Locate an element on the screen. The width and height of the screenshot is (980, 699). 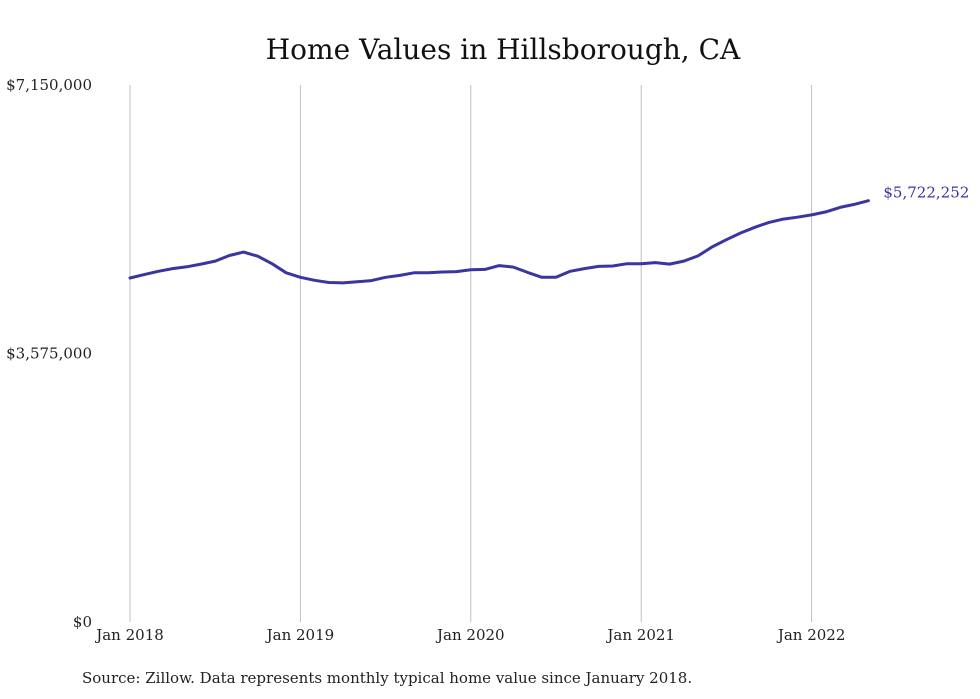
x-axis-ticks: Jan 2018 Jan 2019 Jan 2020 Jan 2021 Jan 2022 is located at coordinates (469, 635).